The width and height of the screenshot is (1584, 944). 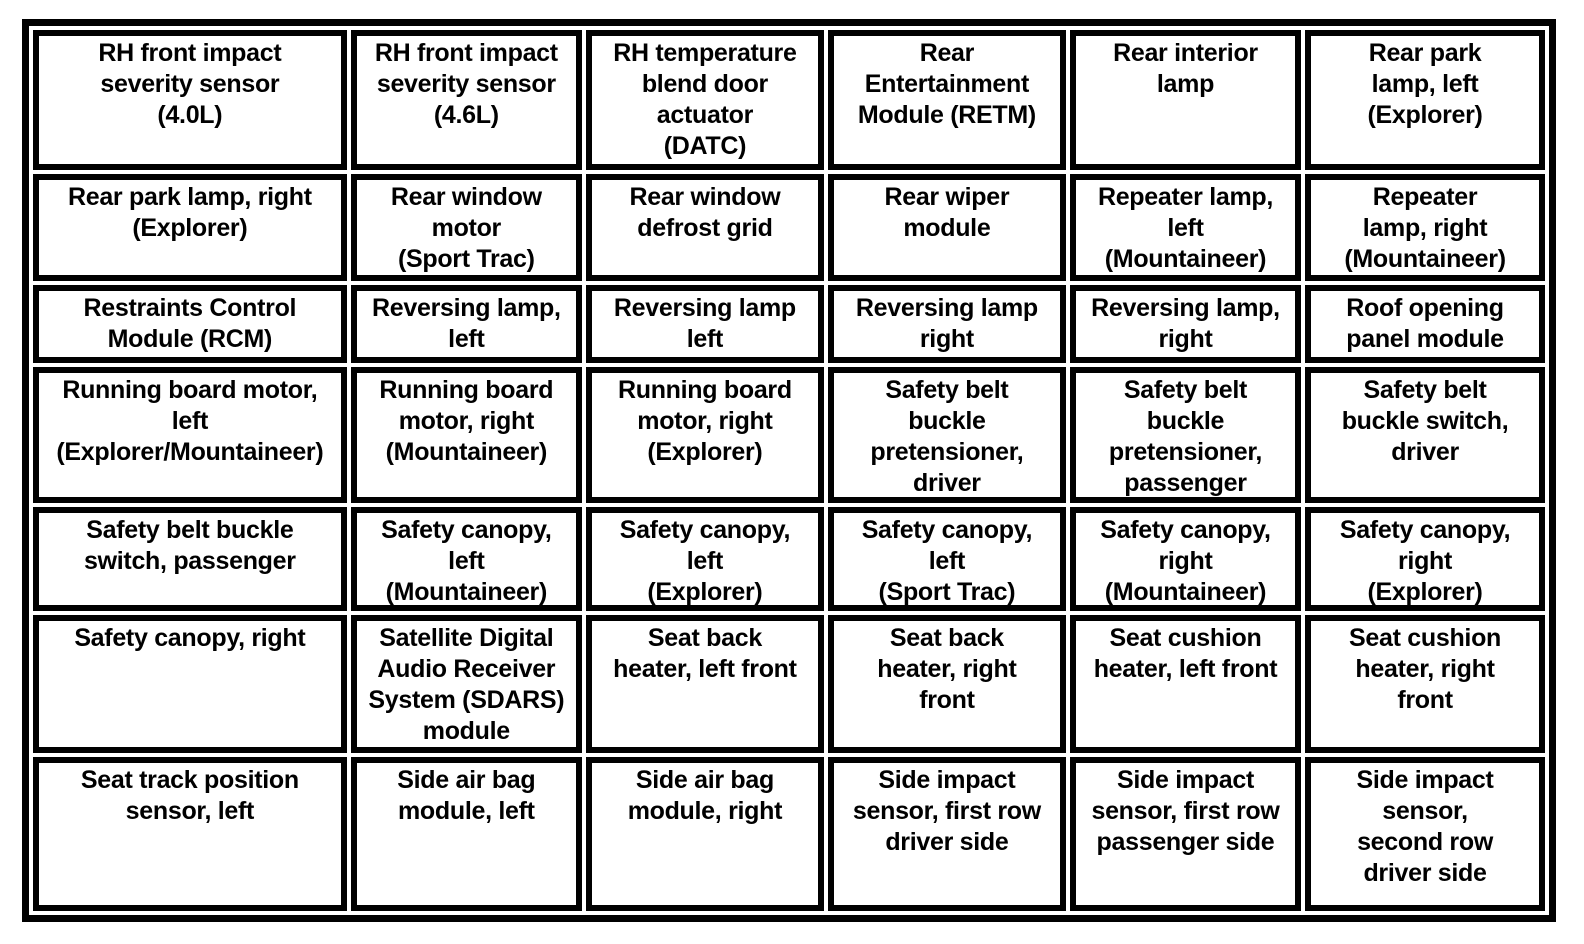 I want to click on table-cell-r3c6: Roof opening panel module, so click(x=1425, y=324).